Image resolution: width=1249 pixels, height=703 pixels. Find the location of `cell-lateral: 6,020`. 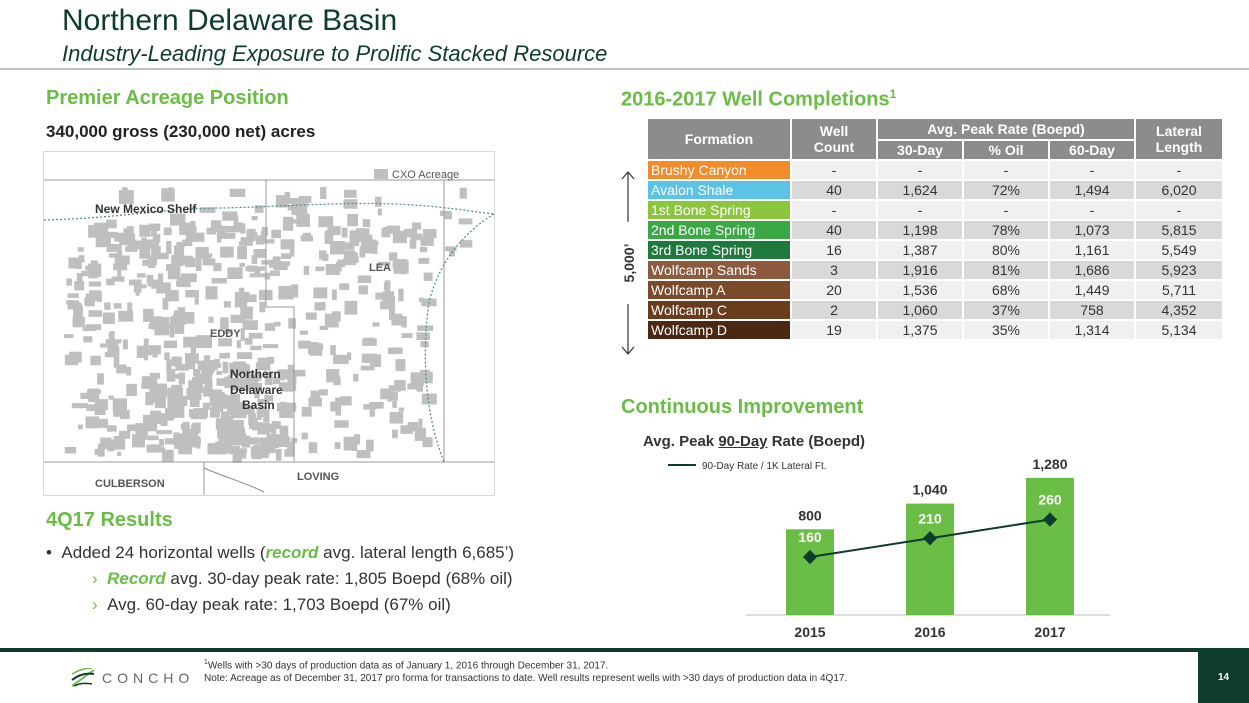

cell-lateral: 6,020 is located at coordinates (1179, 190).